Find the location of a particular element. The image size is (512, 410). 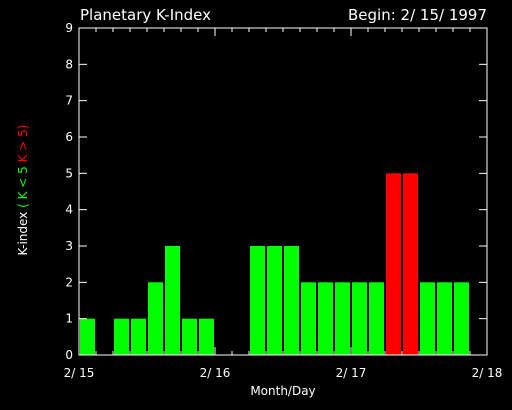

y-tick-label: 4 is located at coordinates (69, 210).